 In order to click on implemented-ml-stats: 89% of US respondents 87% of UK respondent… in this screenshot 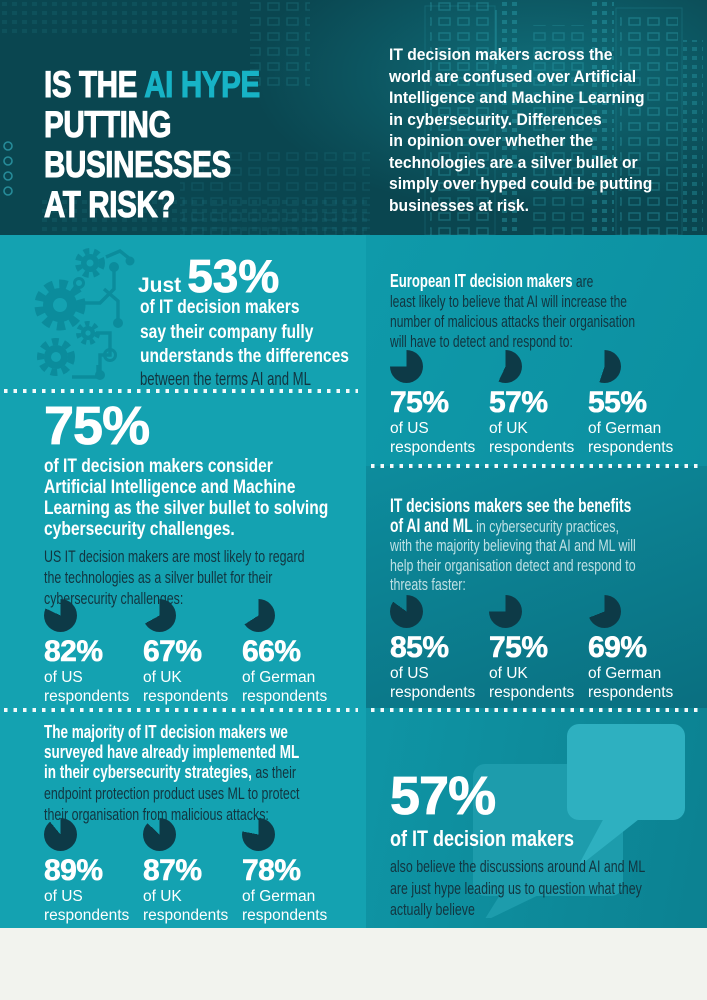, I will do `click(198, 871)`.